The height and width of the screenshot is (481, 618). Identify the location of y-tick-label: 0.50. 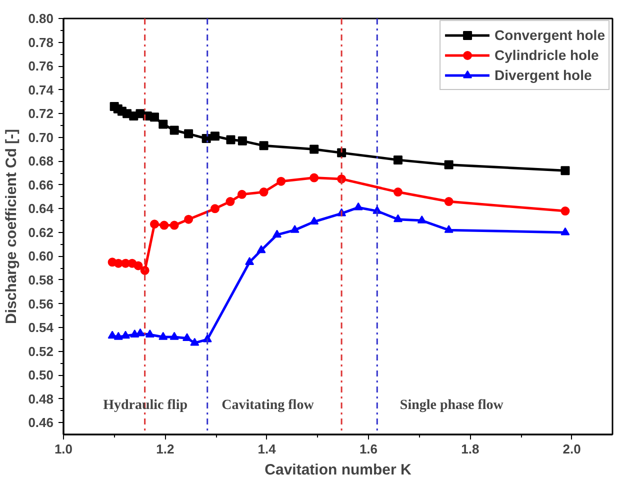
(41, 375).